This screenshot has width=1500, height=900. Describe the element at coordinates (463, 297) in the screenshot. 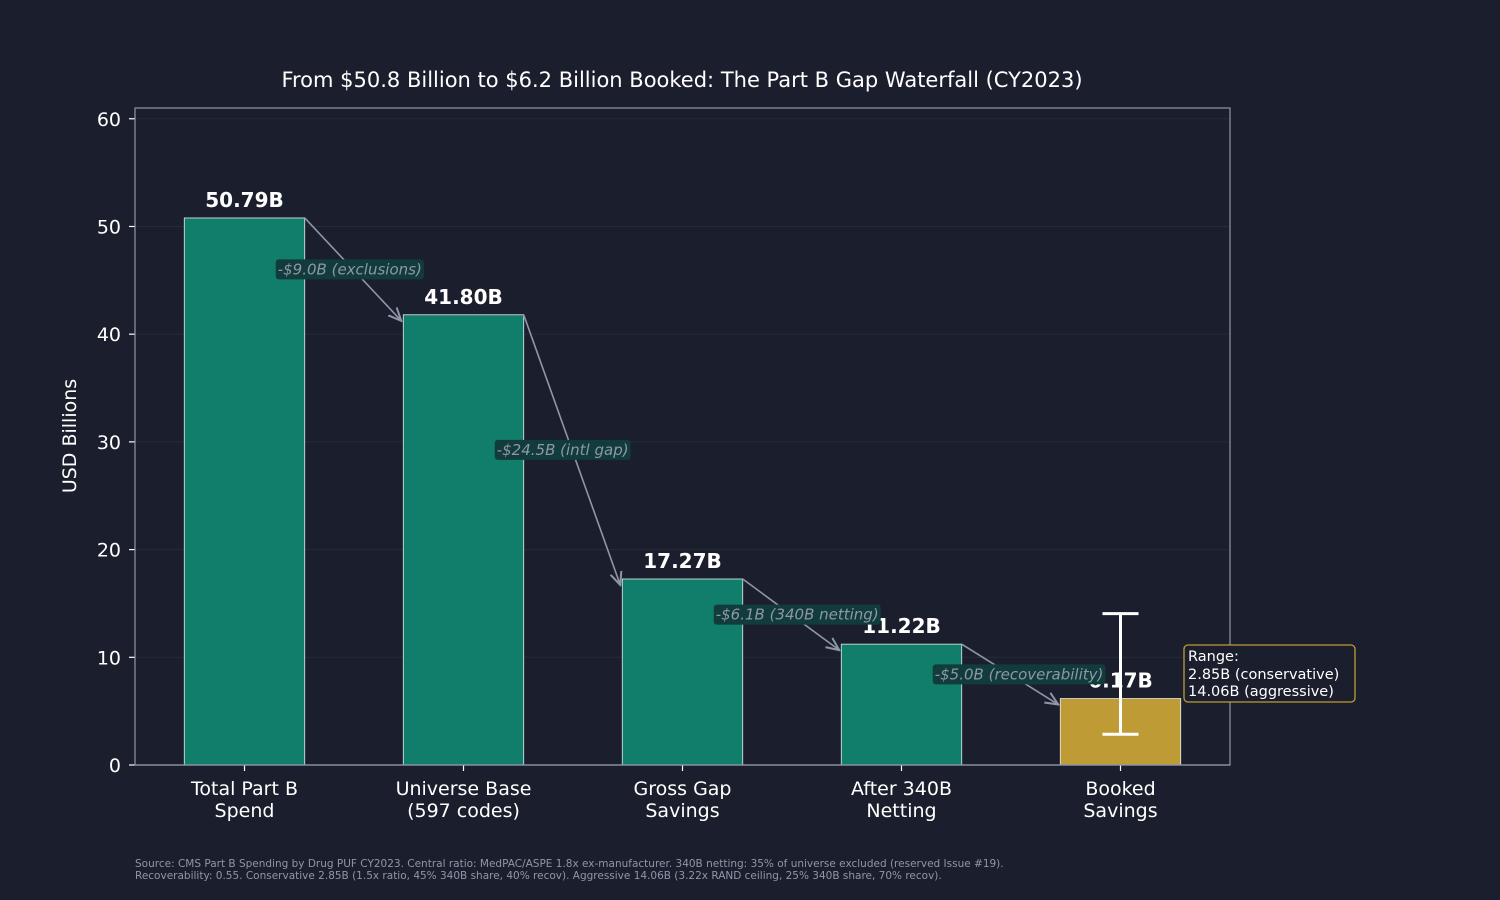

I see `bar-value-label: 41.80B` at that location.